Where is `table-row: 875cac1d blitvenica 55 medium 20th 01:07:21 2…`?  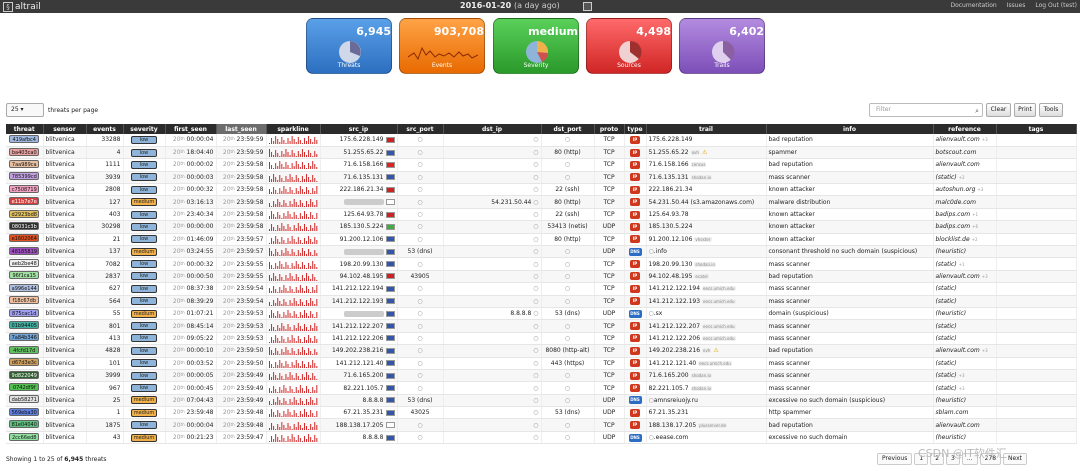 table-row: 875cac1d blitvenica 55 medium 20th 01:07:21 2… is located at coordinates (541, 314).